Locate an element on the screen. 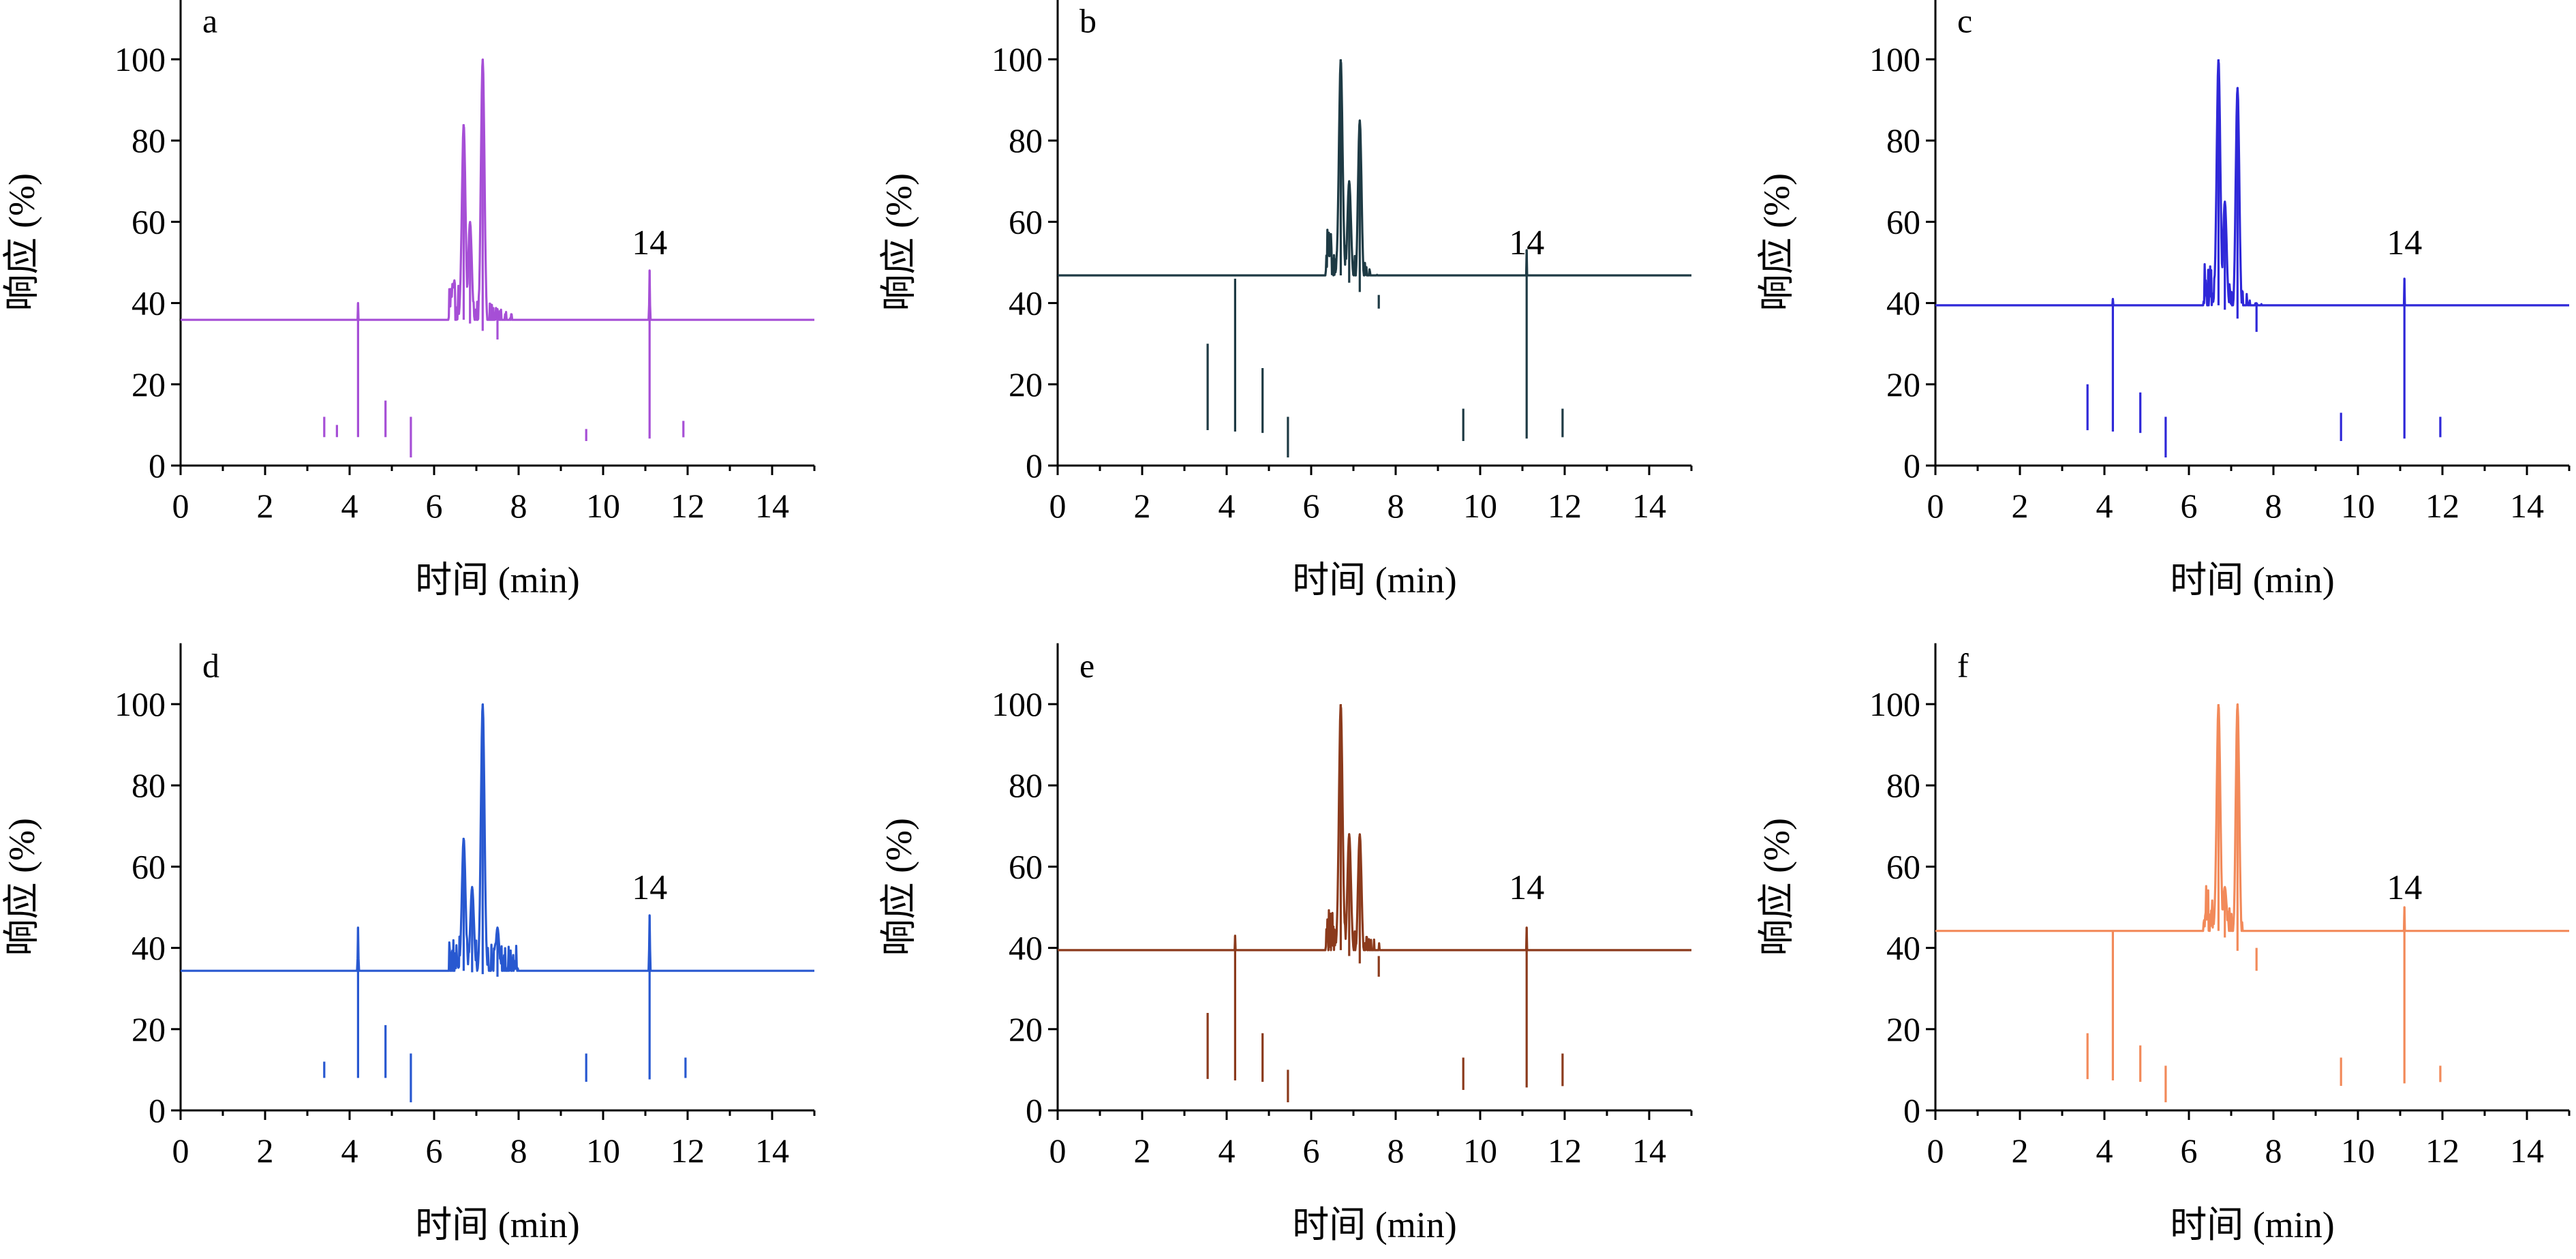  panel-letter: e is located at coordinates (1086, 666).